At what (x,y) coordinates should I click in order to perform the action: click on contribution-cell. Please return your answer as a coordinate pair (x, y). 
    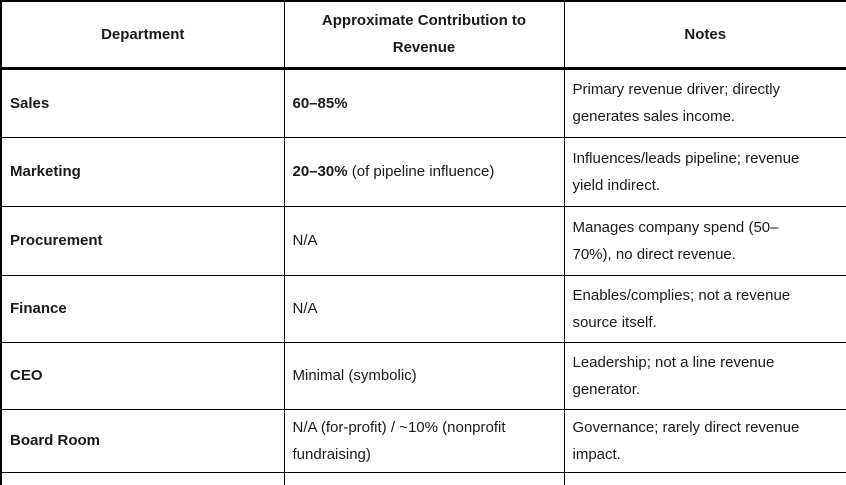
    Looking at the image, I should click on (424, 478).